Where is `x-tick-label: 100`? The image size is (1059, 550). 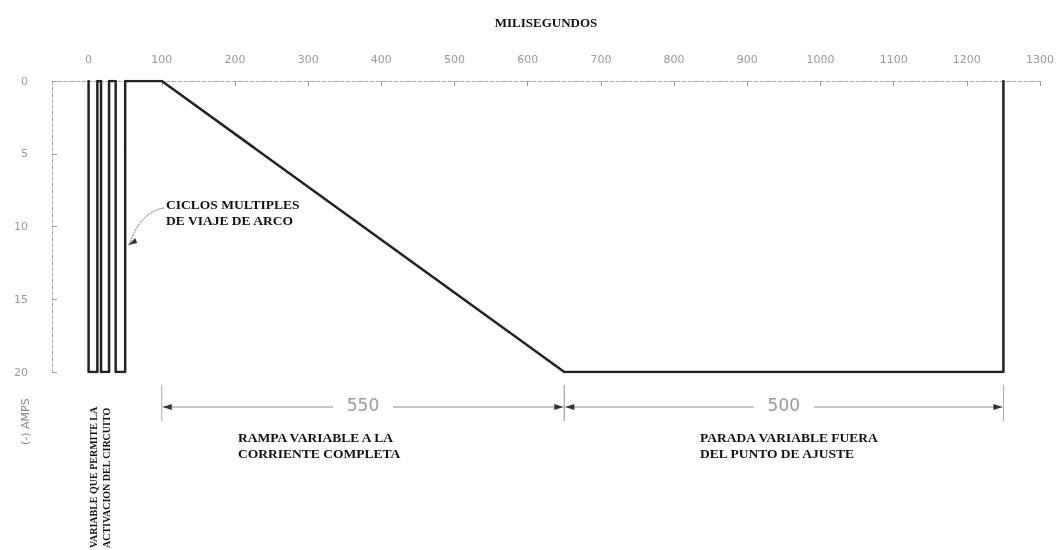 x-tick-label: 100 is located at coordinates (162, 59).